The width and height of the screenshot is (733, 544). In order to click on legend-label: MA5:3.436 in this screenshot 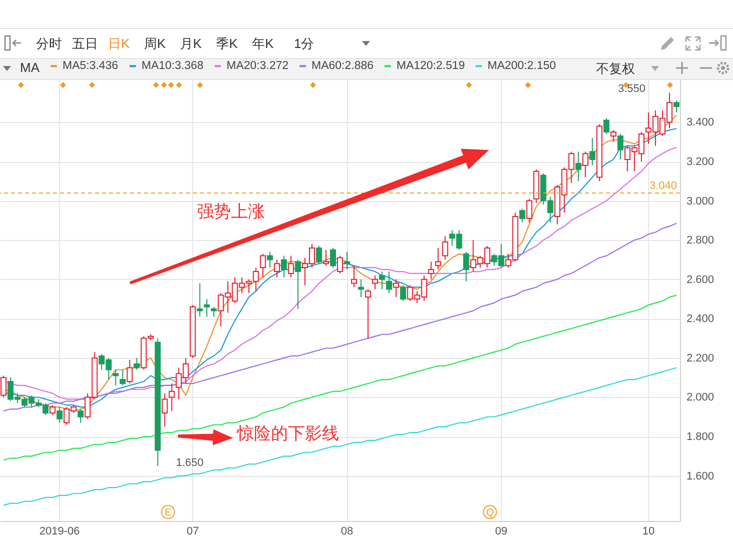, I will do `click(90, 66)`.